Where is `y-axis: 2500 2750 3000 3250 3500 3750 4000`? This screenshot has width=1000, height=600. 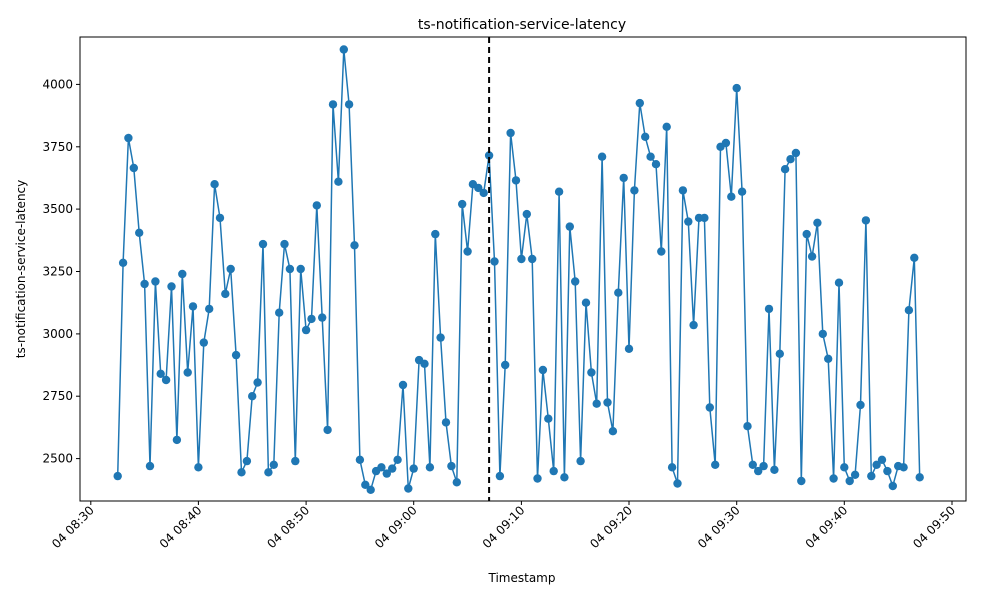
y-axis: 2500 2750 3000 3250 3500 3750 4000 is located at coordinates (61, 271).